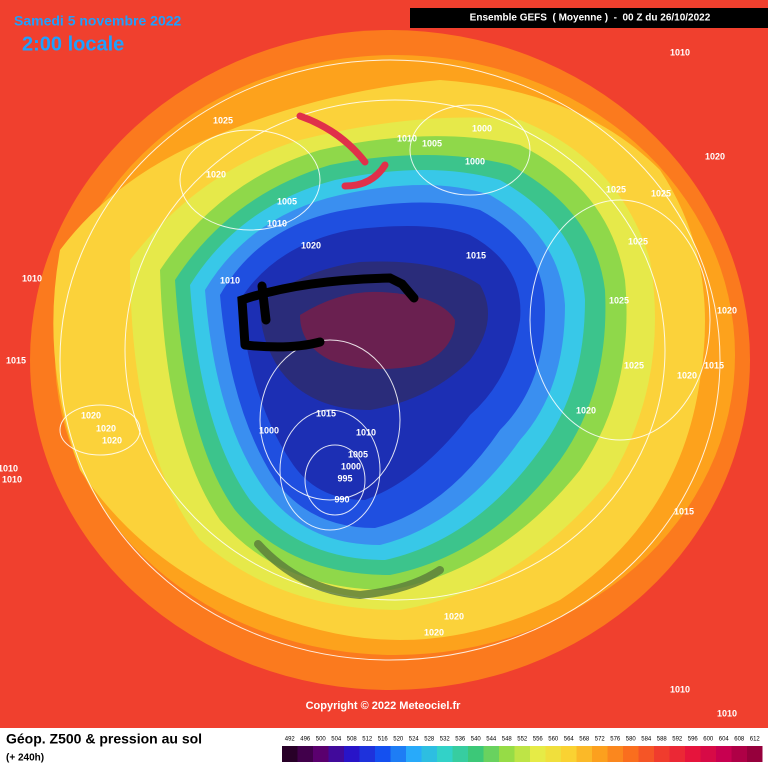  I want to click on scale-label: 608, so click(739, 740).